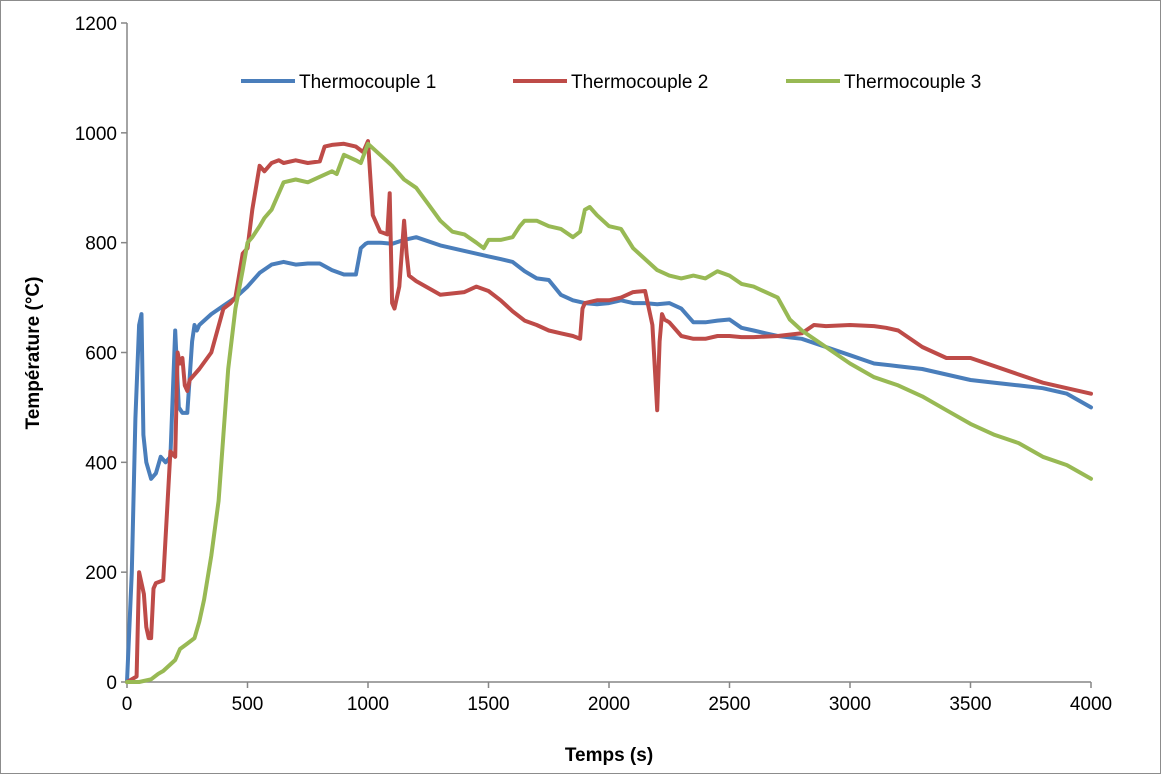 Image resolution: width=1163 pixels, height=777 pixels. I want to click on legend-label: Thermocouple 3, so click(912, 82).